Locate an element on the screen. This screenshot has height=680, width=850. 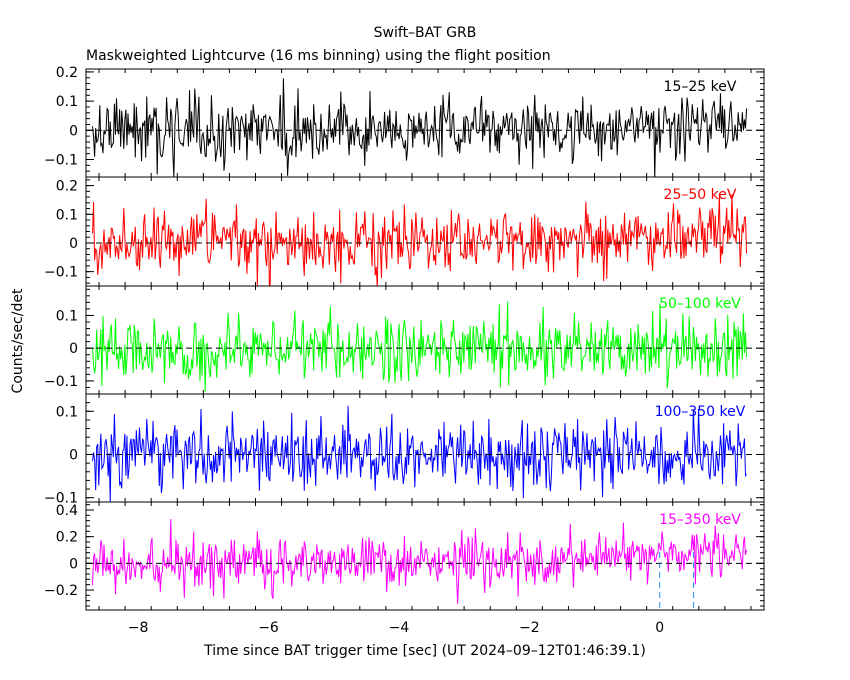
panel-label: 100–350 keV is located at coordinates (700, 412).